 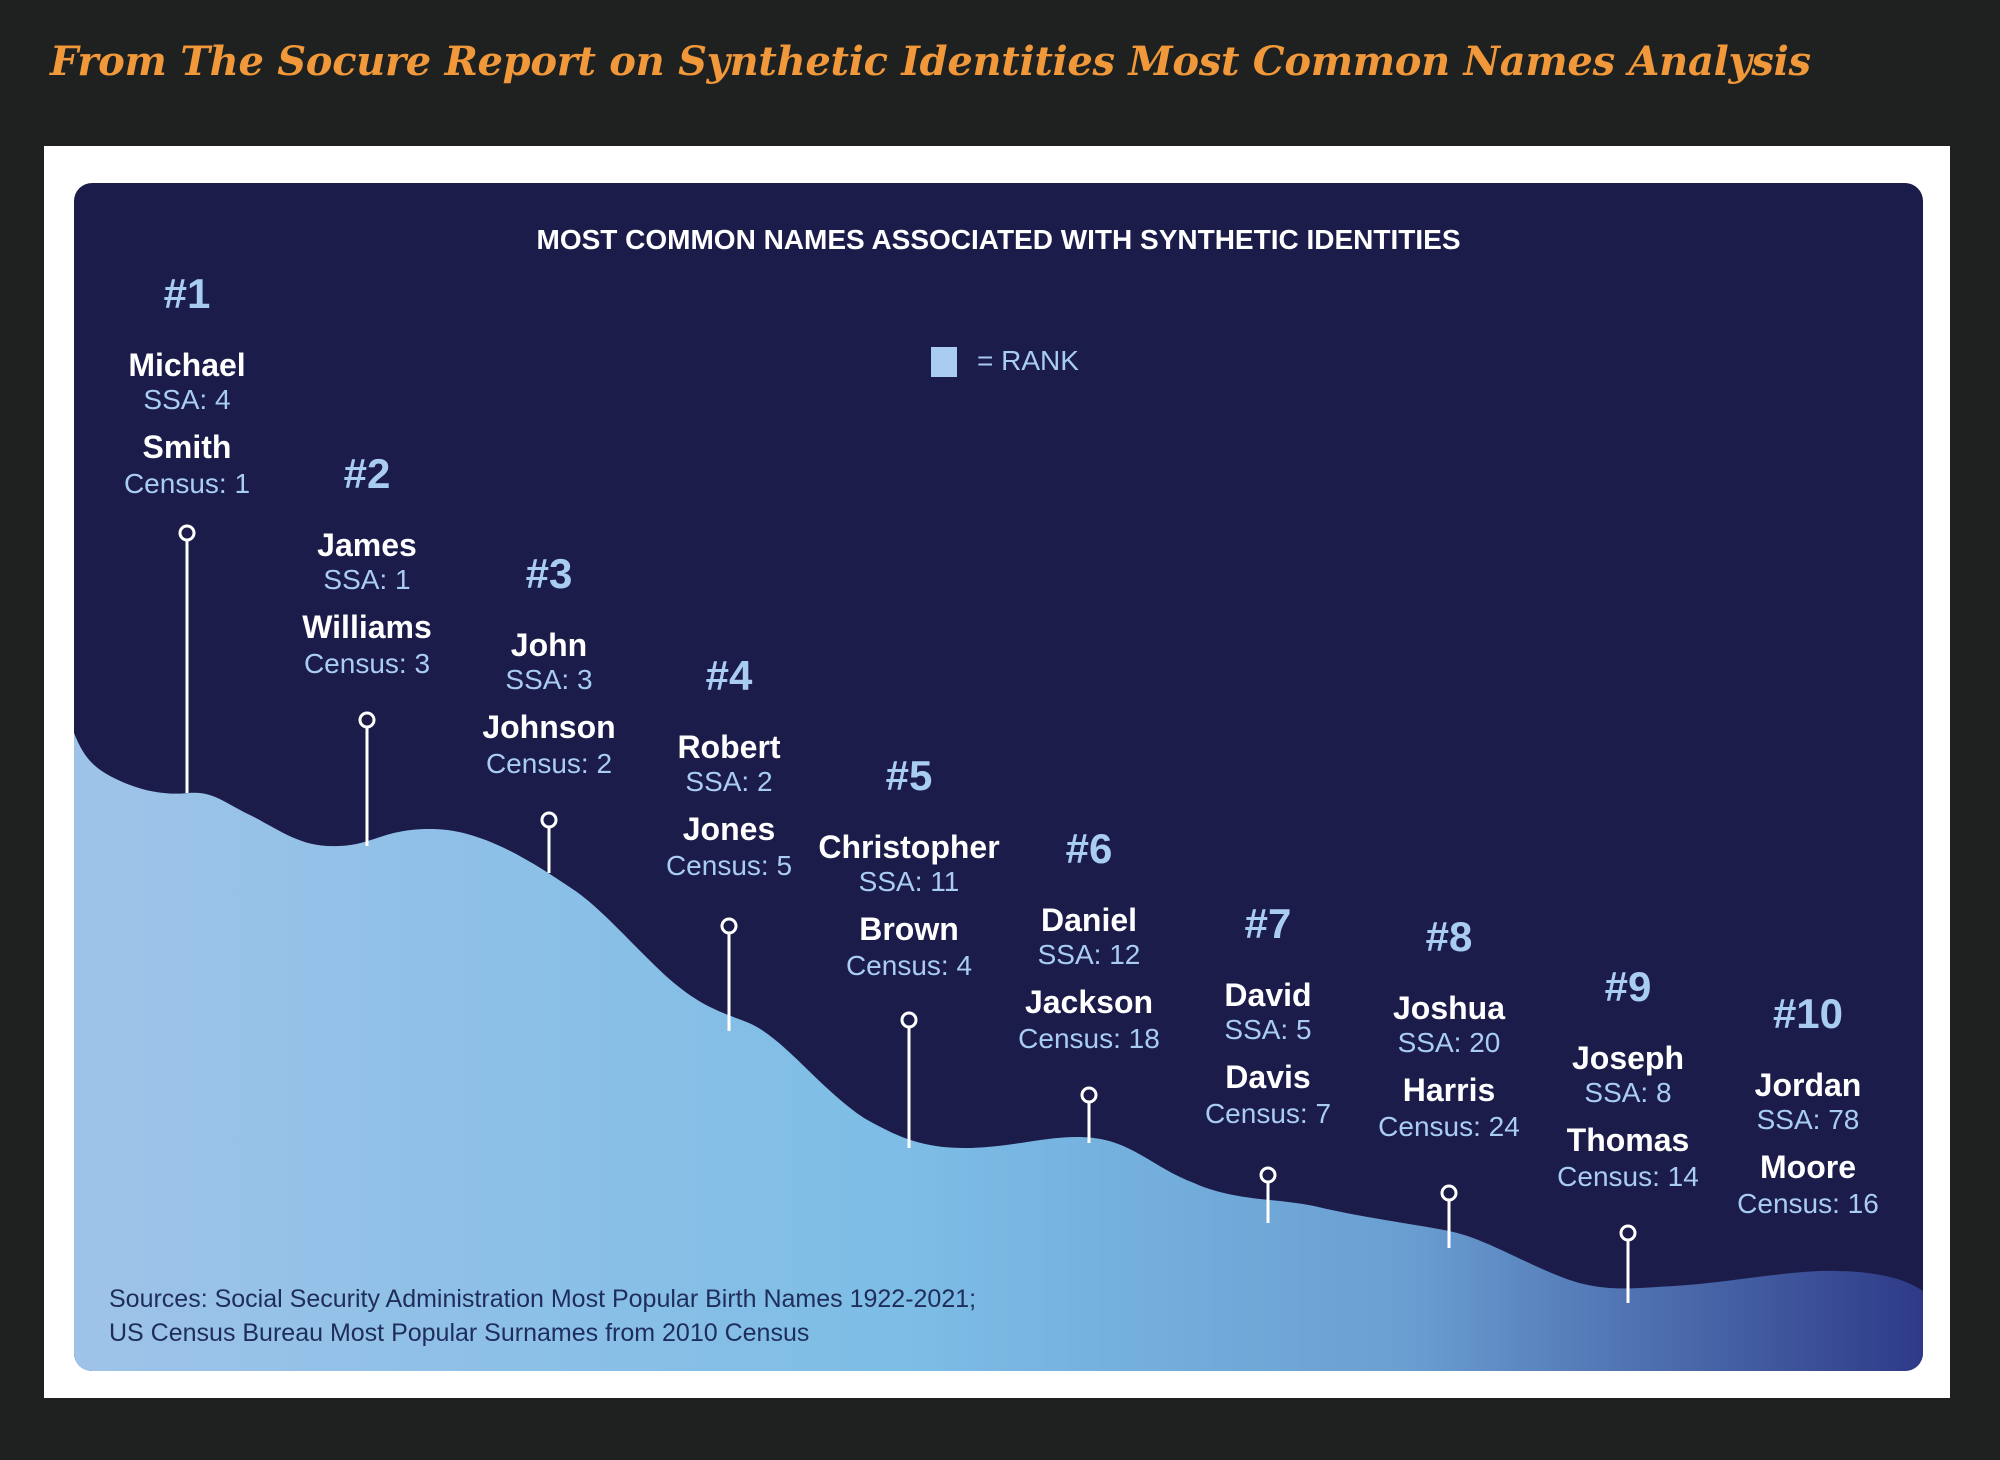 I want to click on census-label: Census: 7, so click(x=1268, y=1113).